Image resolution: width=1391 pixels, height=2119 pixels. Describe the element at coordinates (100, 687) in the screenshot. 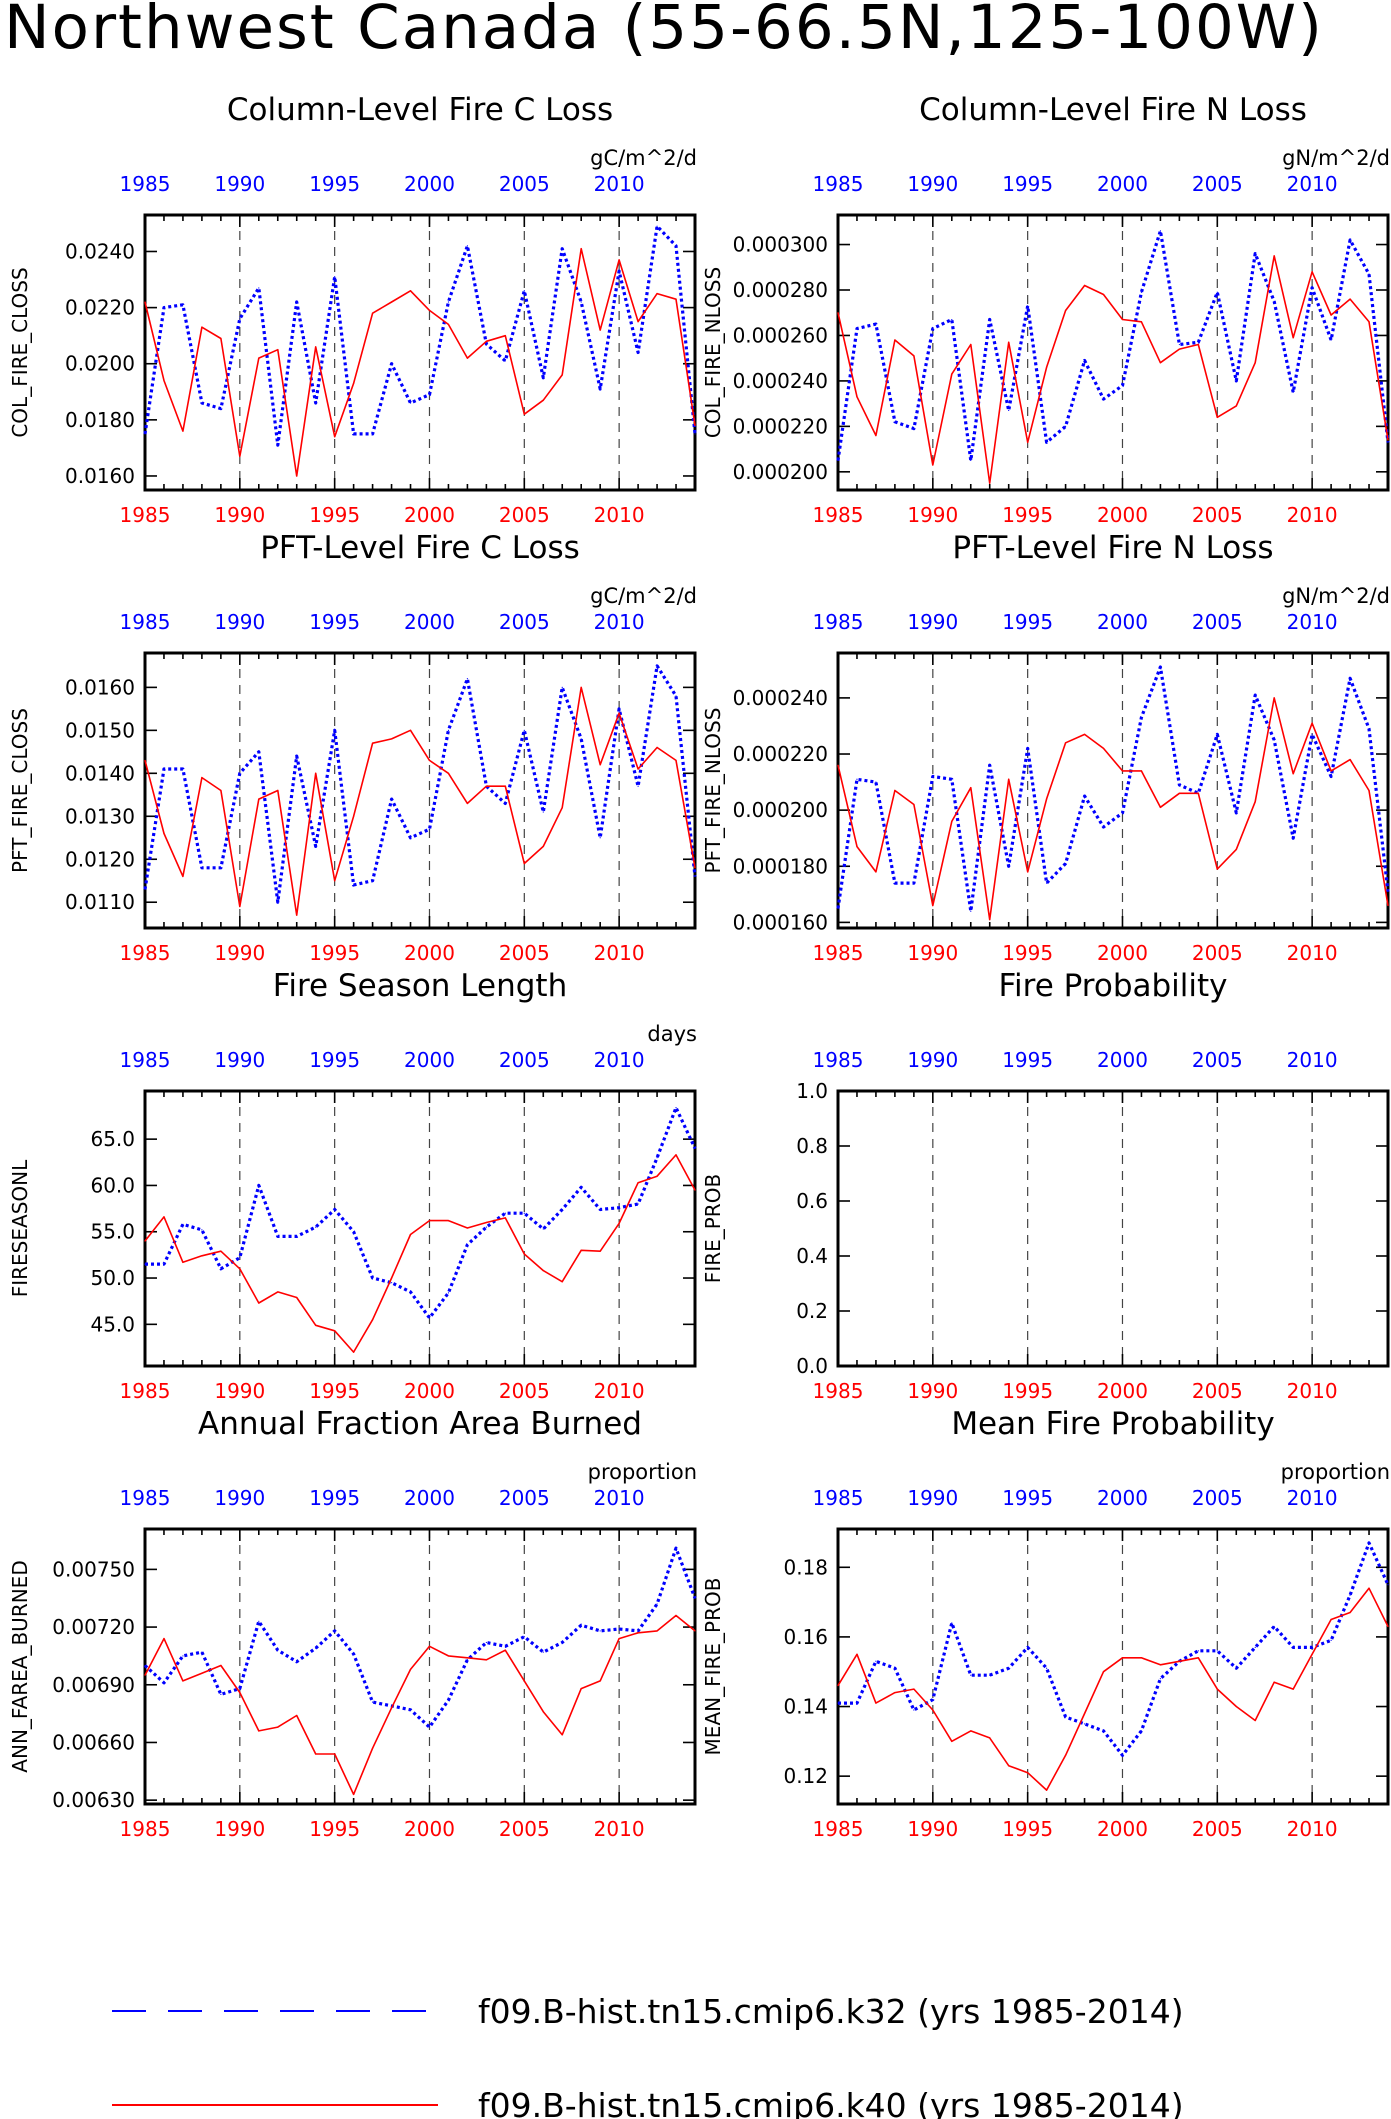

I see `y-tick-label: 0.0160` at that location.